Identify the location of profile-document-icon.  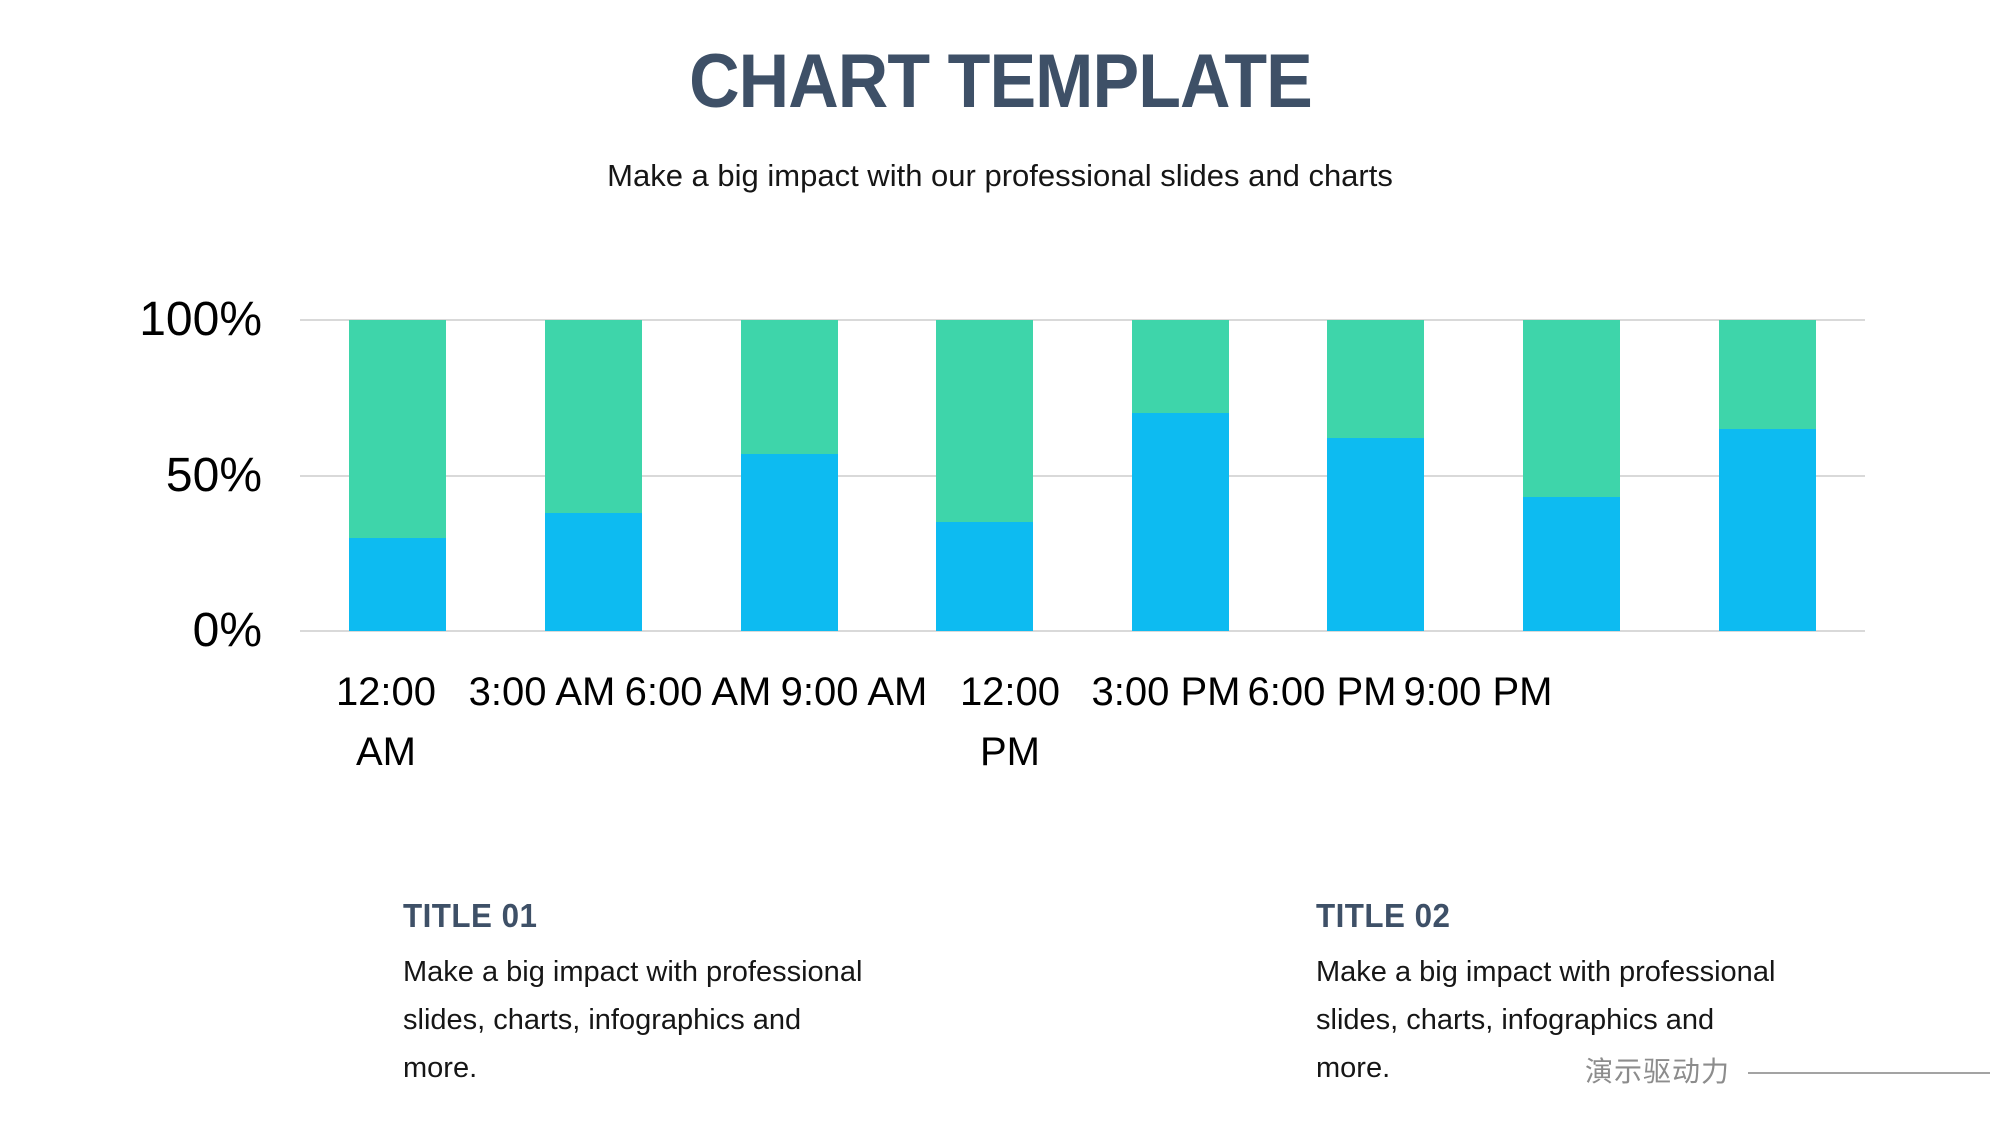
(1187, 962).